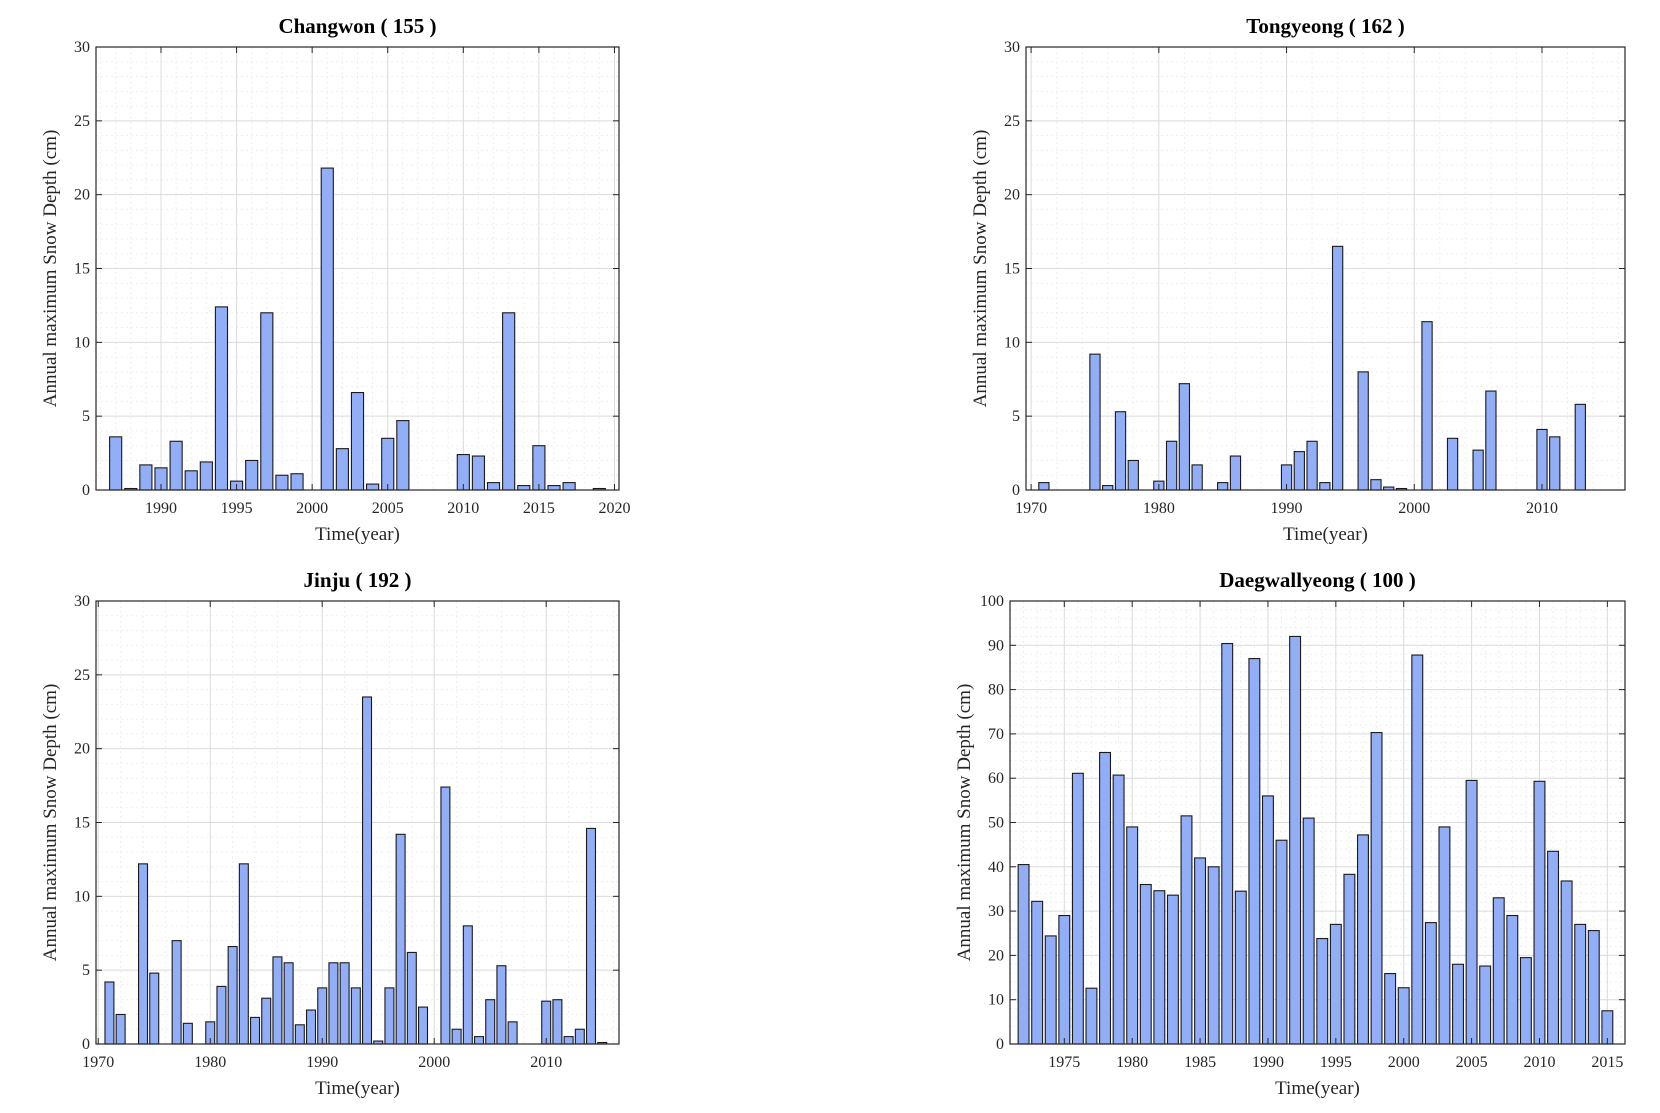  Describe the element at coordinates (237, 508) in the screenshot. I see `x-tick-label: 1995` at that location.